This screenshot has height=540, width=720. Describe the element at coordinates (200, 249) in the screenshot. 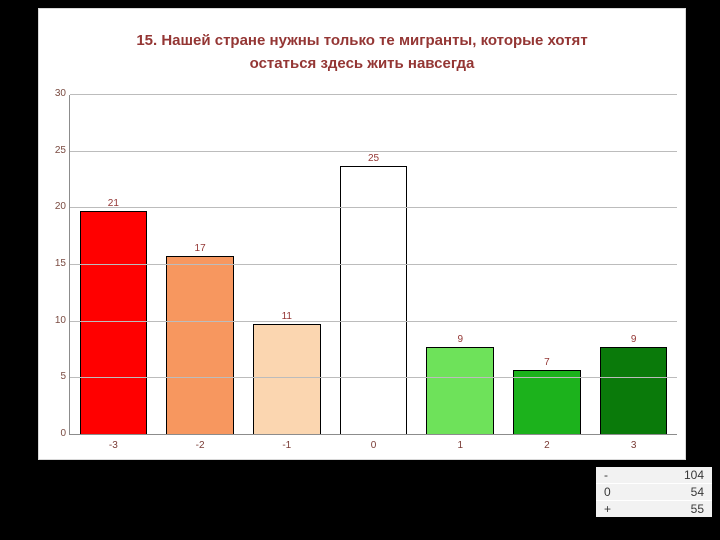

I see `bar-value-label: 17` at that location.